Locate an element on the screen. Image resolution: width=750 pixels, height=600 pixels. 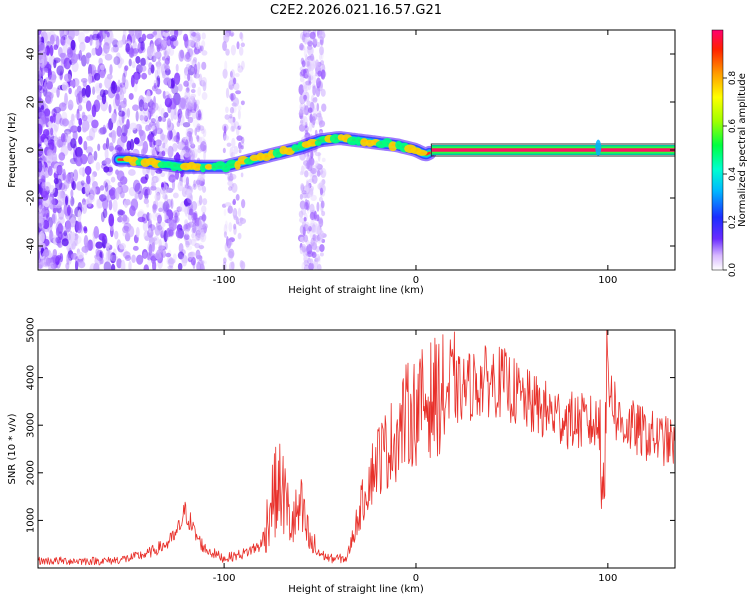
ridge-blob is located at coordinates (295, 148).